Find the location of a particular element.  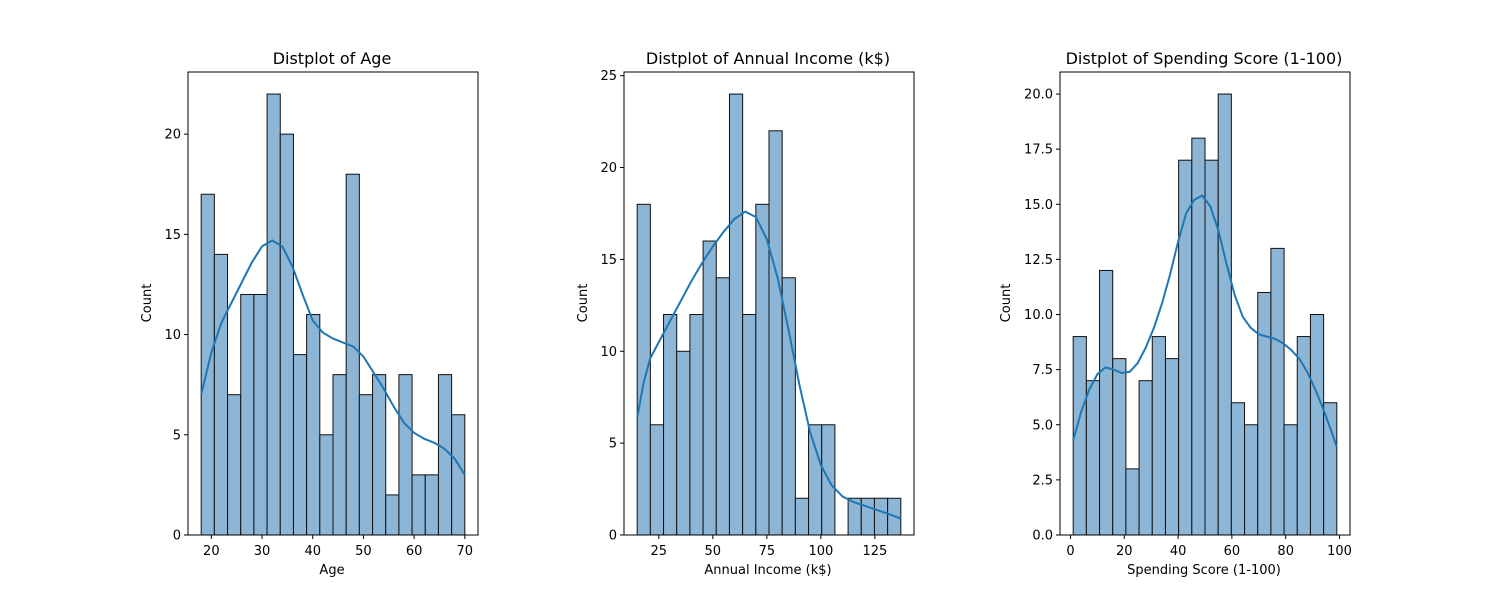

y-tick-label: 25 is located at coordinates (608, 76).